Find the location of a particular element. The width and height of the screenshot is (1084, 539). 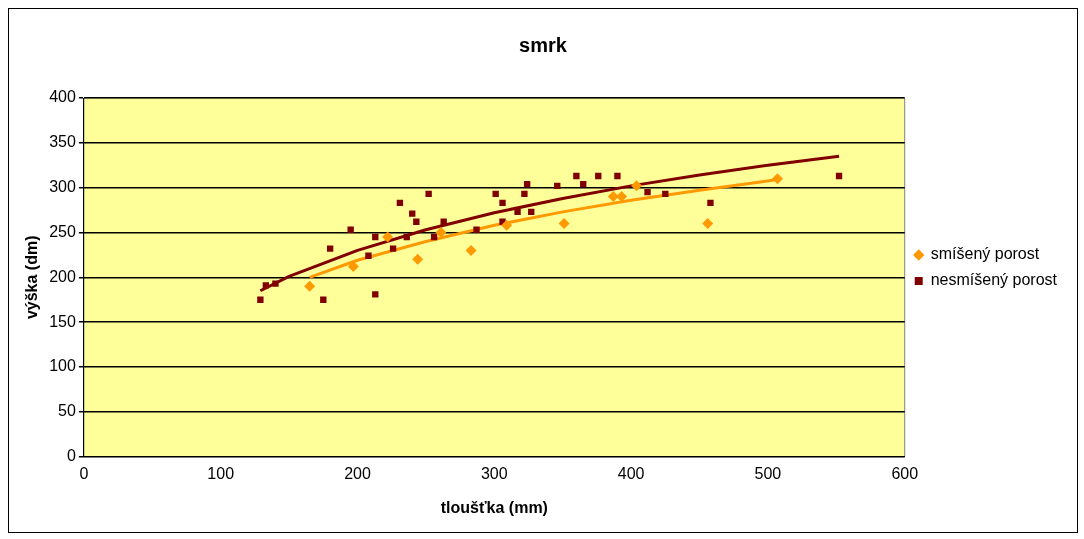

y-tick-label: 150 is located at coordinates (62, 321).